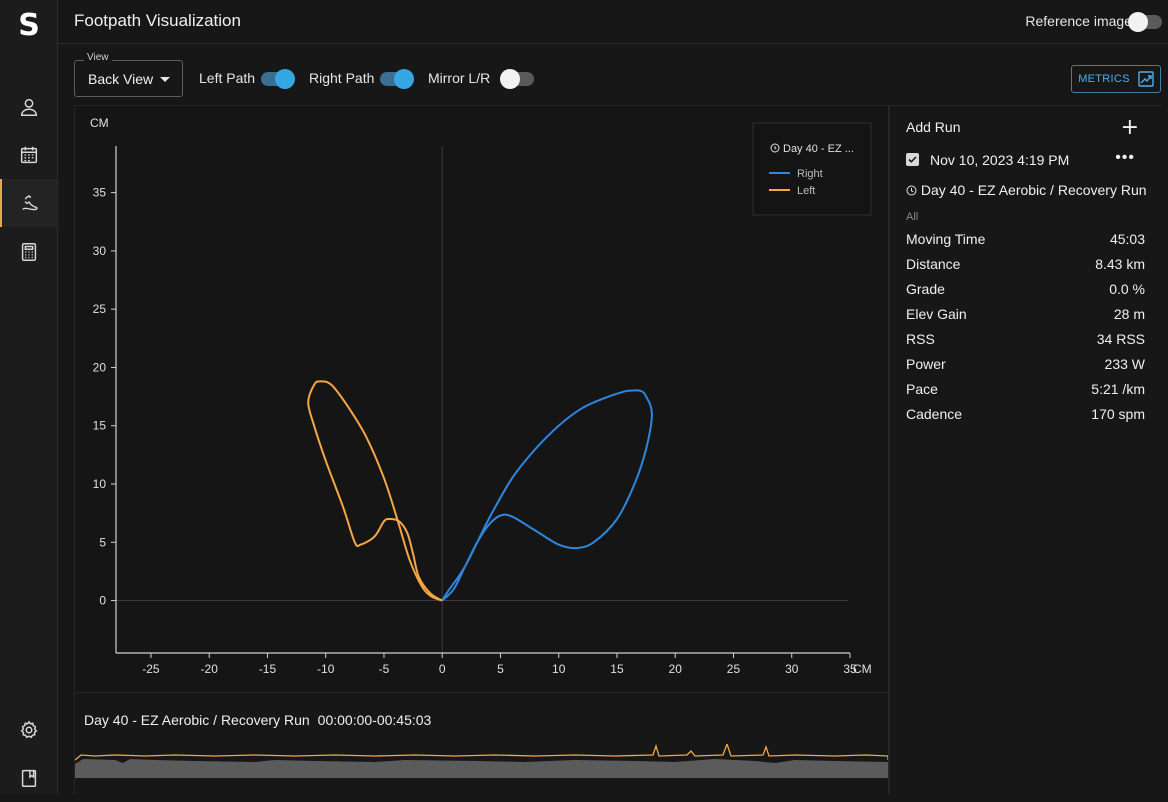 The height and width of the screenshot is (802, 1168). What do you see at coordinates (1025, 391) in the screenshot?
I see `metric-row: Pace 5:21 /km` at bounding box center [1025, 391].